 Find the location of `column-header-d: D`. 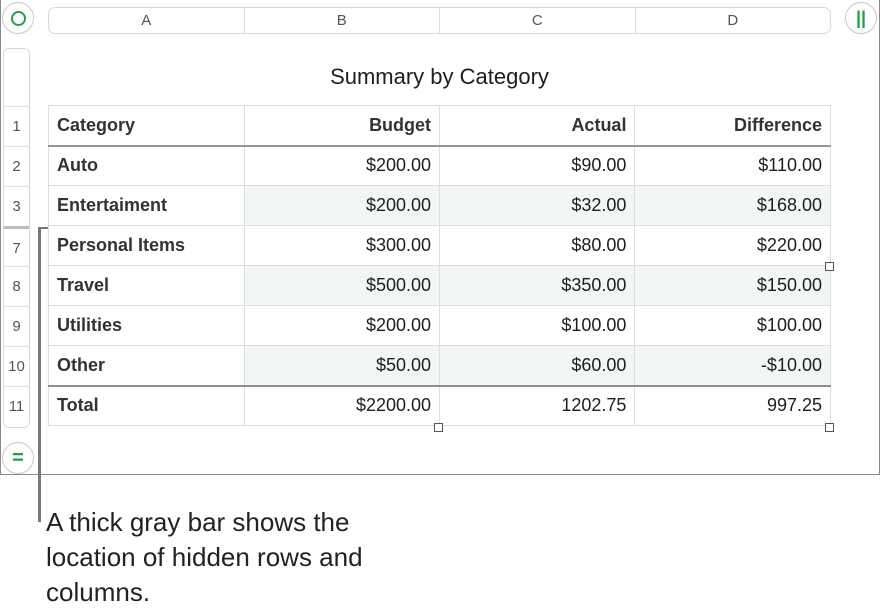

column-header-d: D is located at coordinates (733, 20).